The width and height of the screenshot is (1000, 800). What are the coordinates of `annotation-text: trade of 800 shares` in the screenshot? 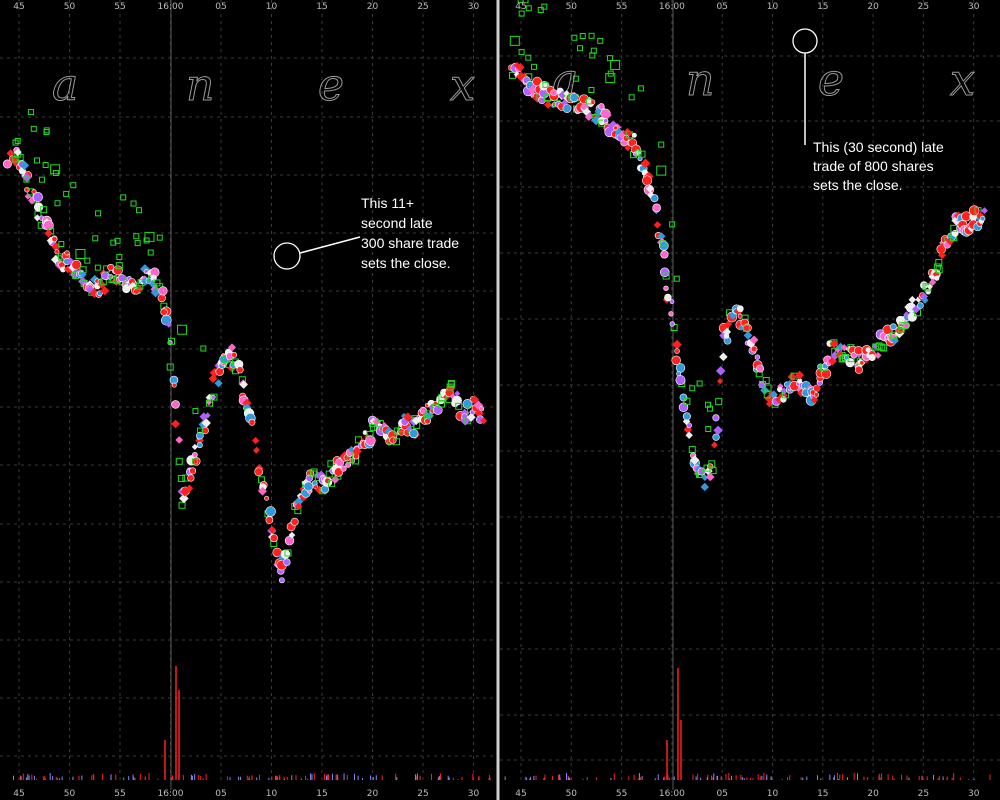 It's located at (873, 166).